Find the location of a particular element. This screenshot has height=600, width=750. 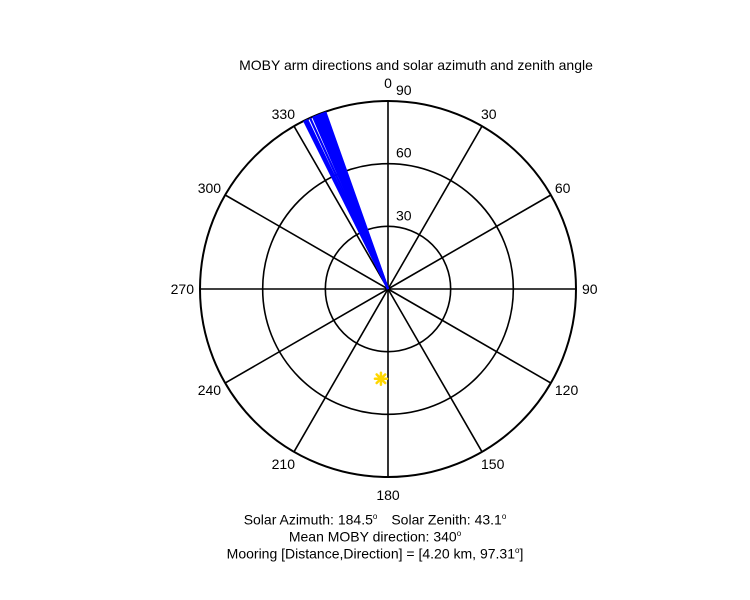

sun-position is located at coordinates (381, 378).